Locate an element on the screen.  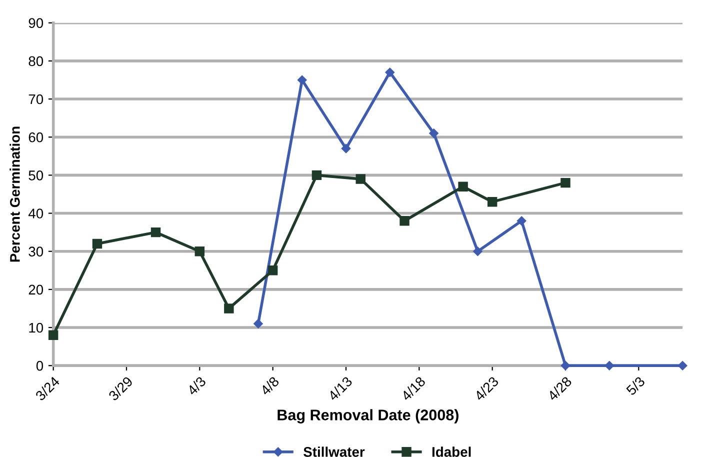
y-tick-label: 40 is located at coordinates (36, 213).